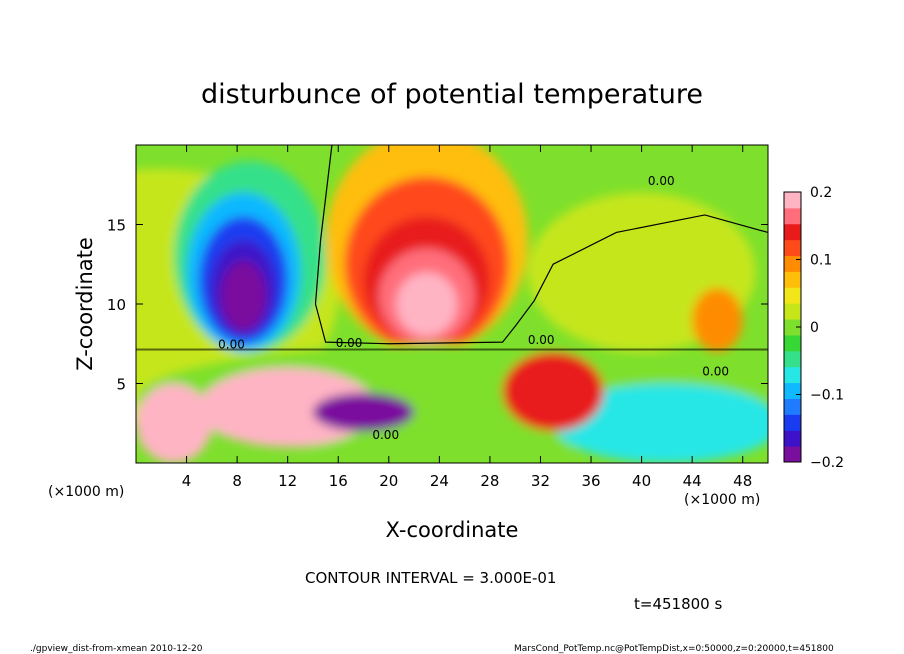  What do you see at coordinates (452, 349) in the screenshot?
I see `inversion-line` at bounding box center [452, 349].